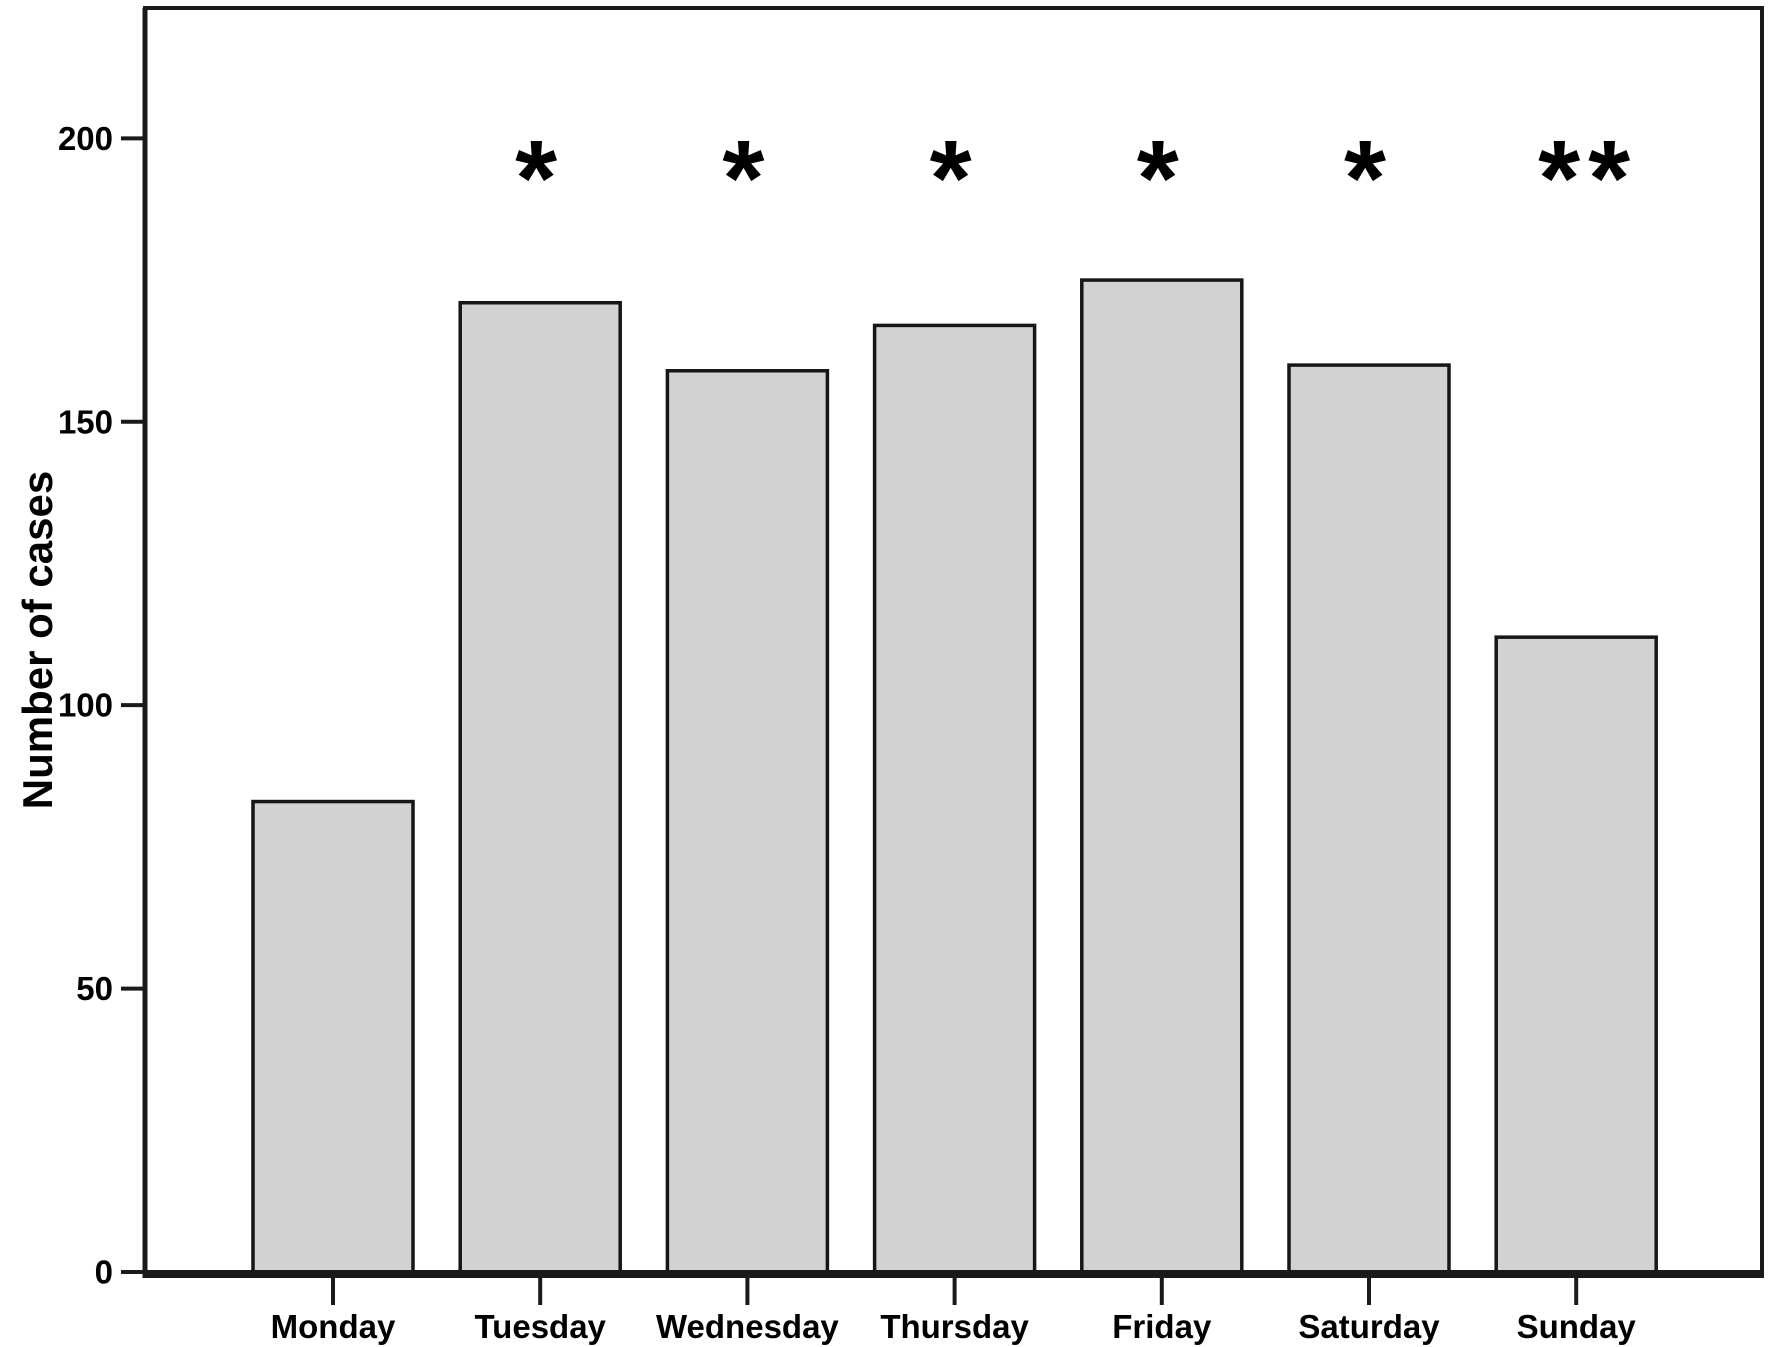  Describe the element at coordinates (954, 798) in the screenshot. I see `bar-thursday` at that location.